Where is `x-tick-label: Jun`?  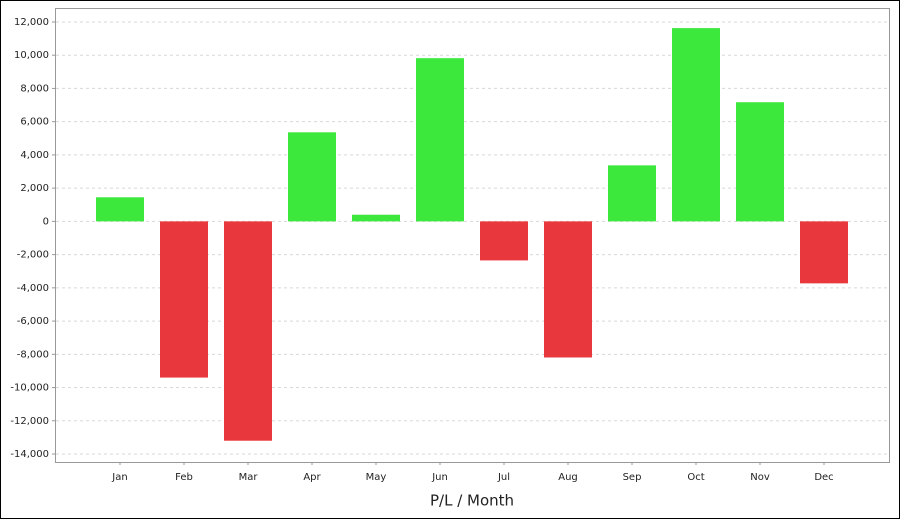
x-tick-label: Jun is located at coordinates (439, 477).